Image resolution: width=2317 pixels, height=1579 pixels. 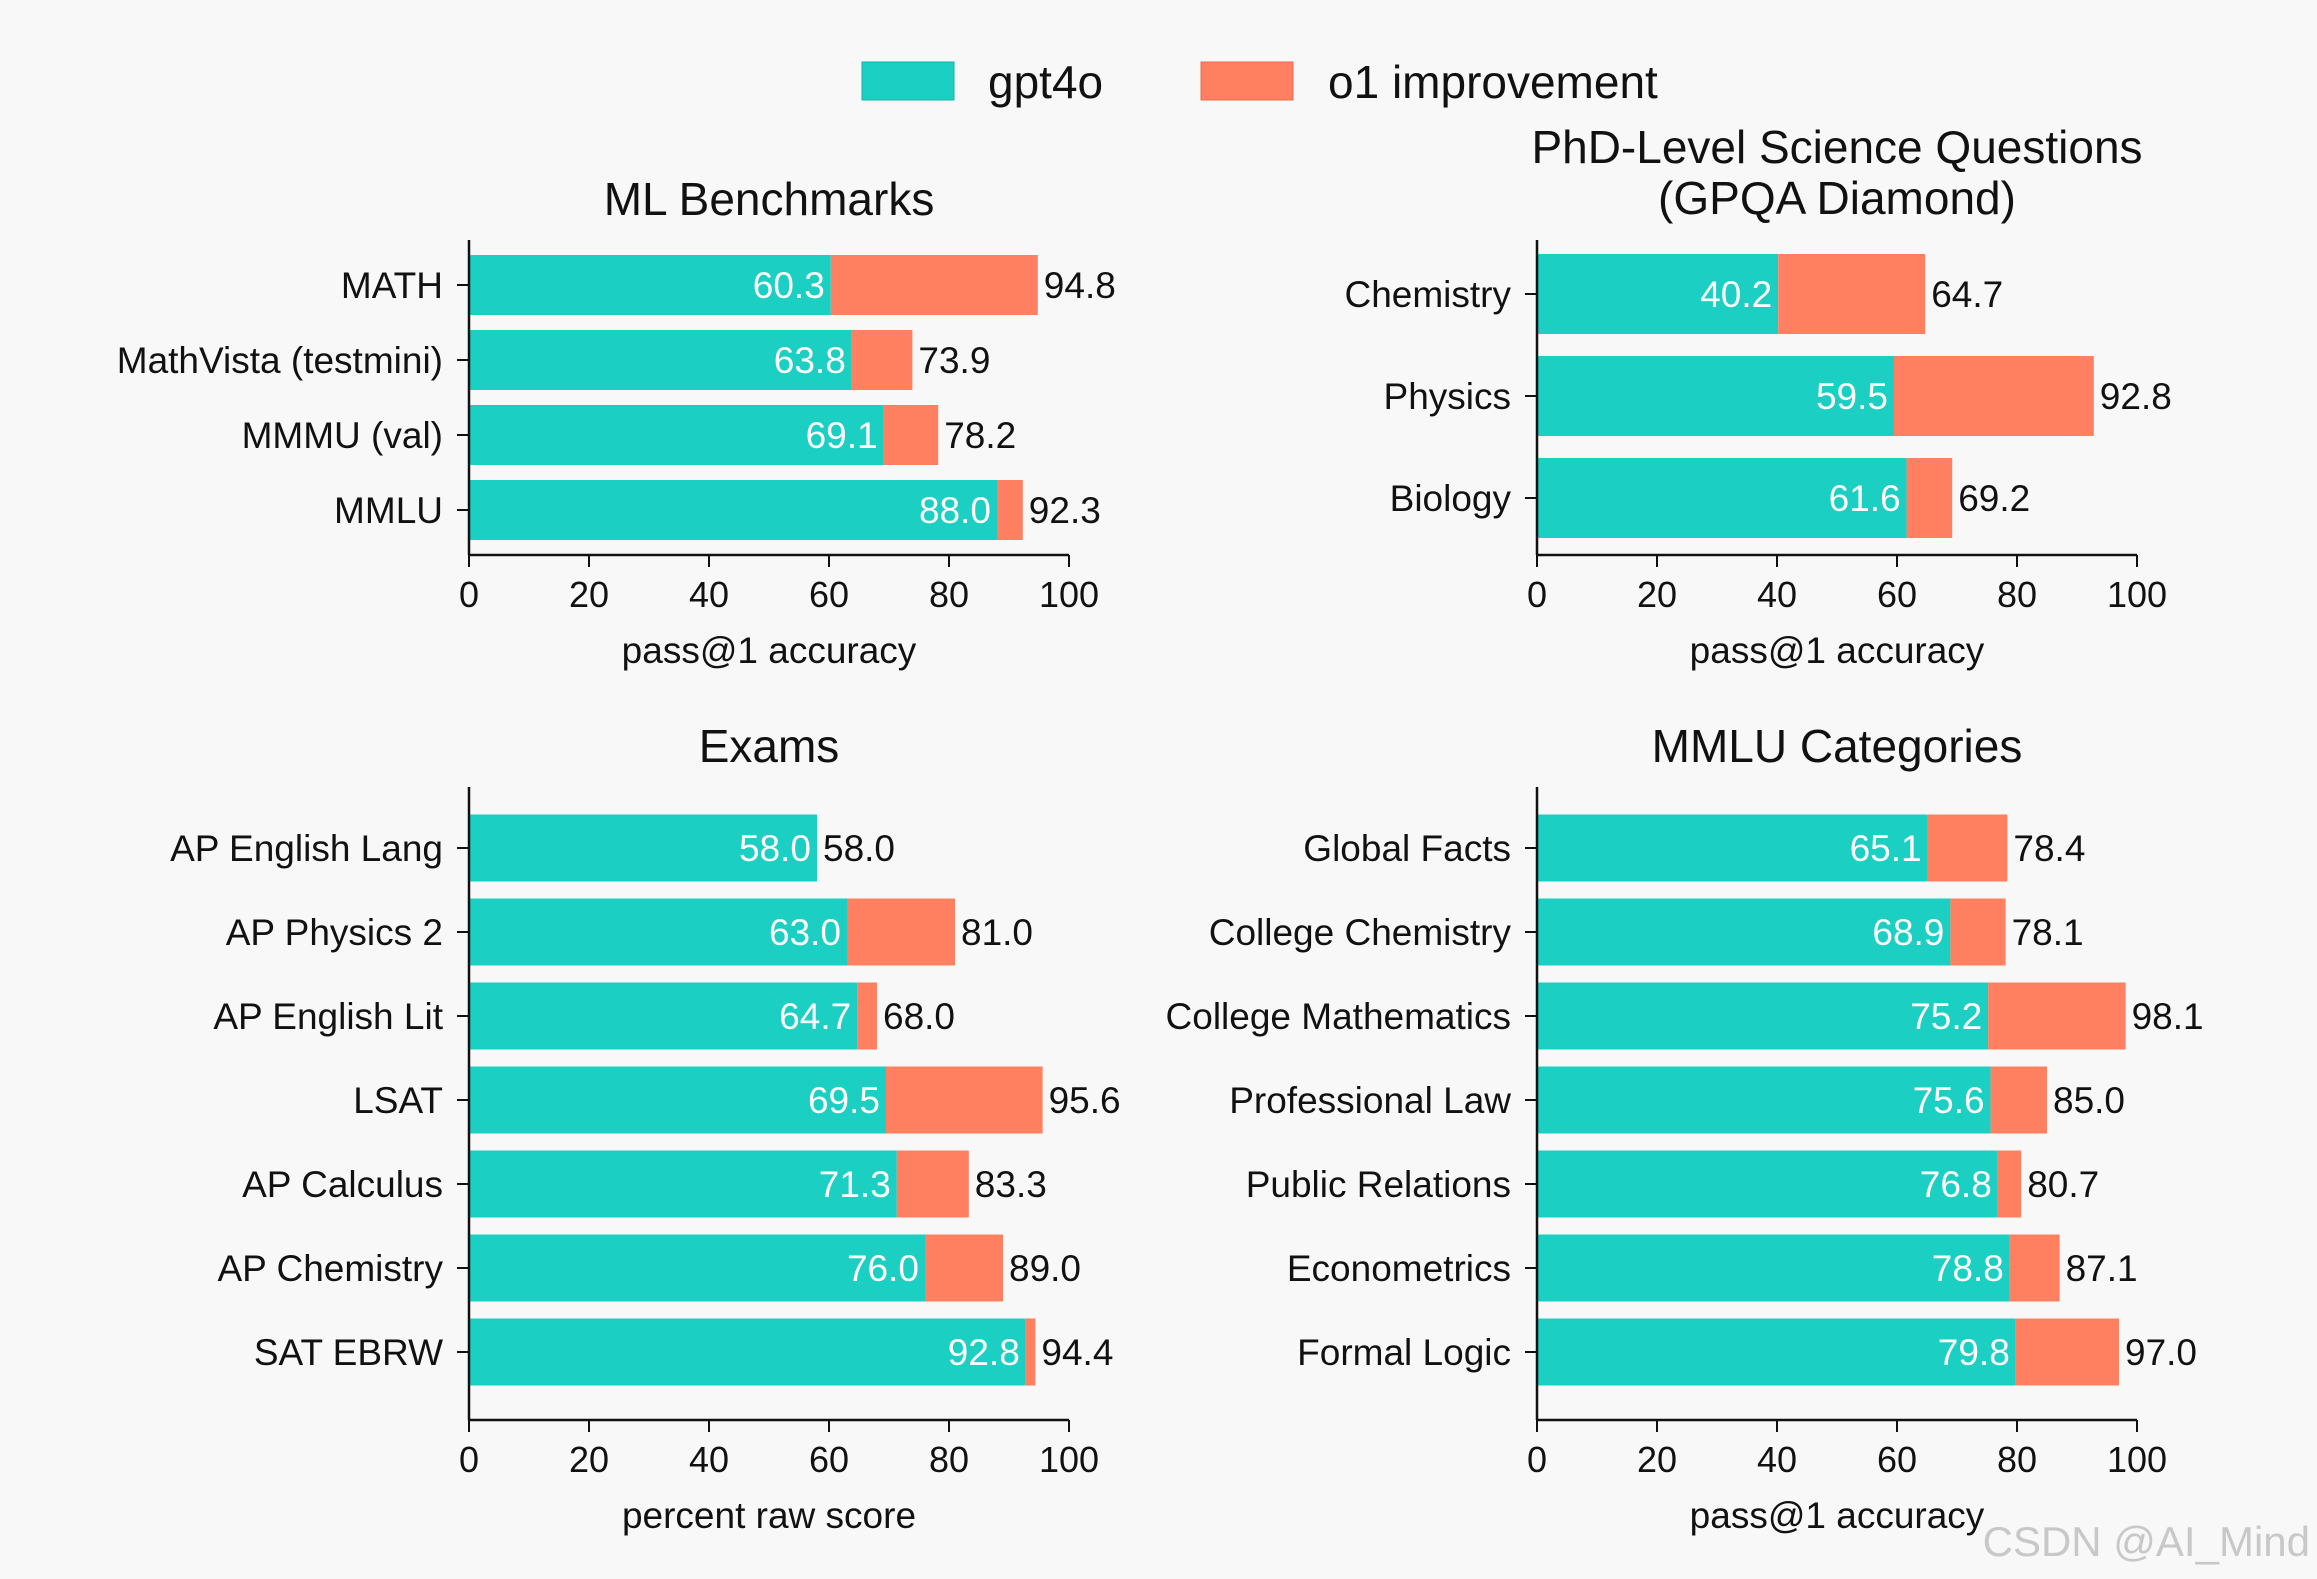 What do you see at coordinates (1378, 1184) in the screenshot?
I see `category-label: Public Relations` at bounding box center [1378, 1184].